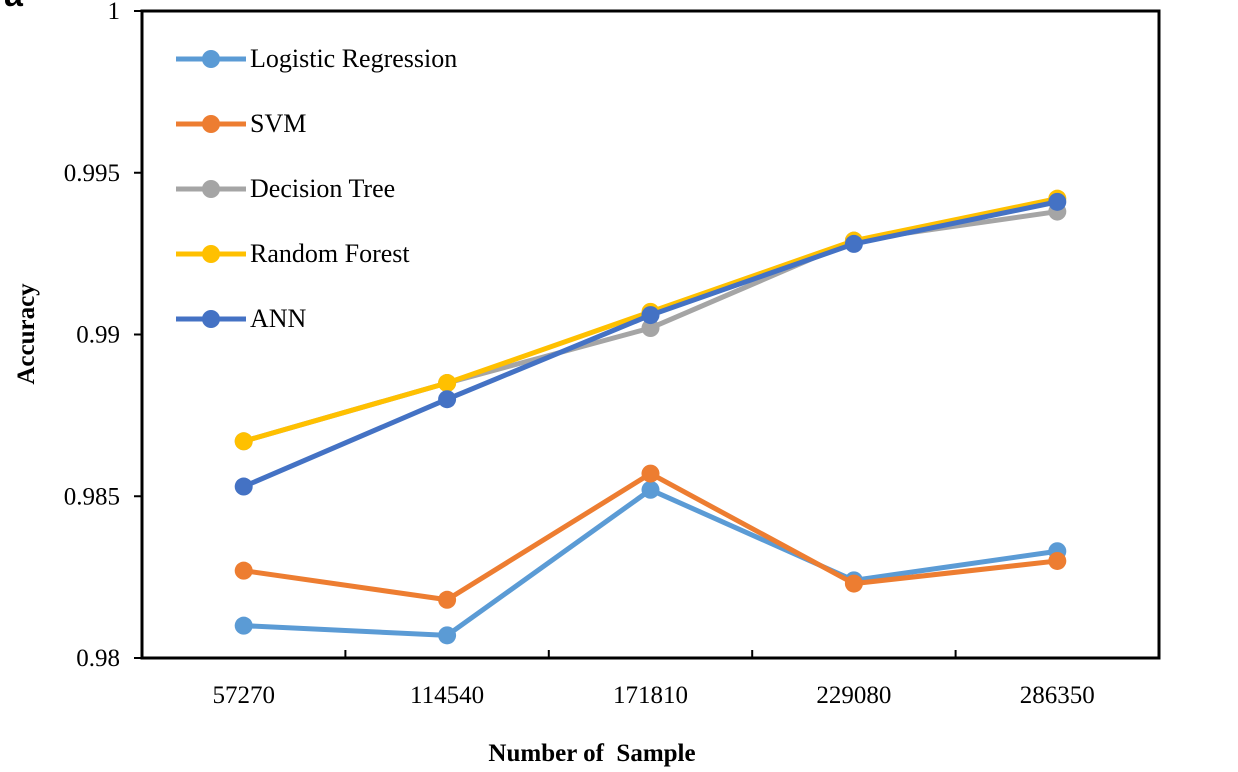 The width and height of the screenshot is (1238, 772). Describe the element at coordinates (353, 58) in the screenshot. I see `legend-label: Logistic Regression` at that location.